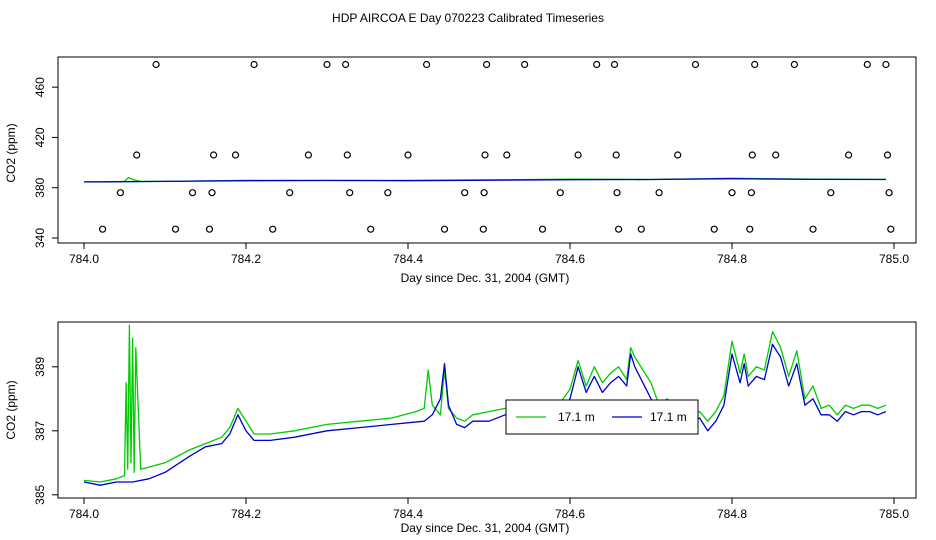  What do you see at coordinates (84, 514) in the screenshot?
I see `bottom-x-tick-label: 784.0` at bounding box center [84, 514].